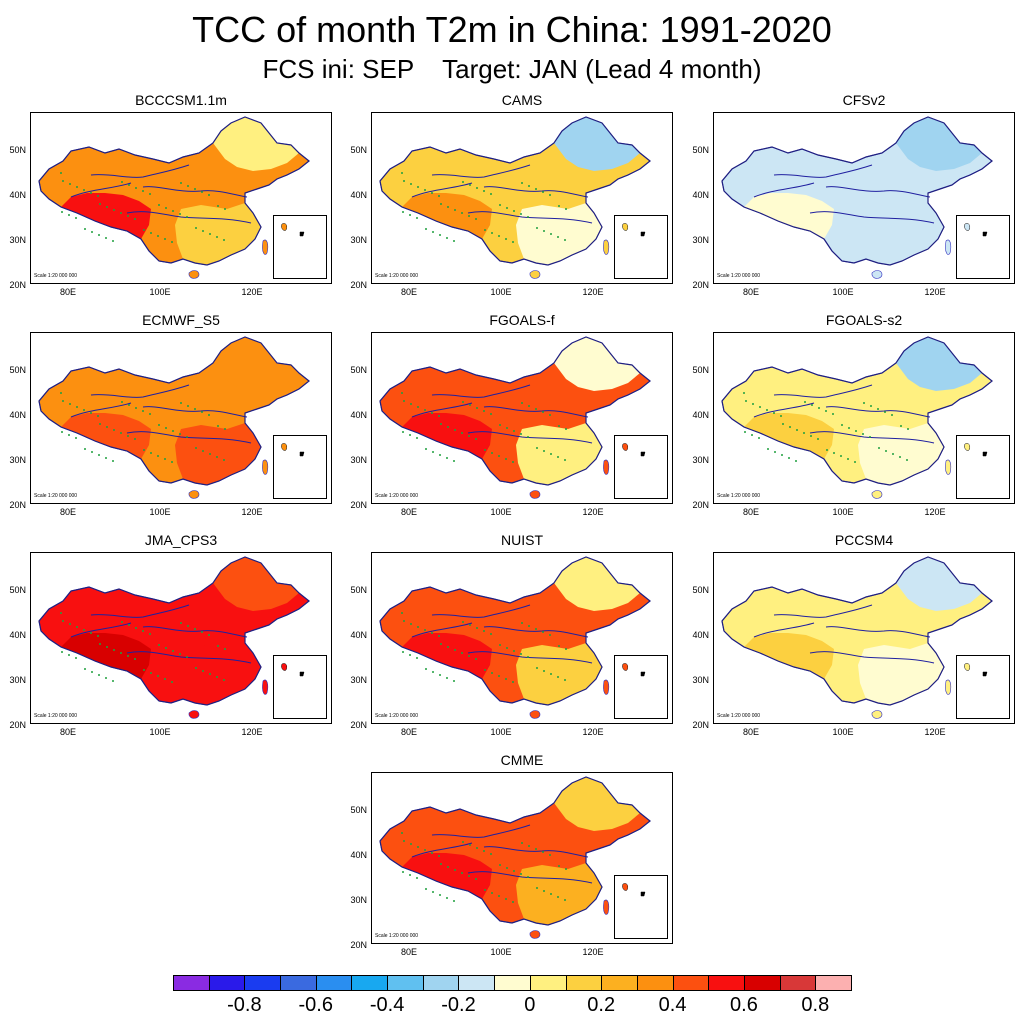  What do you see at coordinates (256, 364) in the screenshot?
I see `northeast-region` at bounding box center [256, 364].